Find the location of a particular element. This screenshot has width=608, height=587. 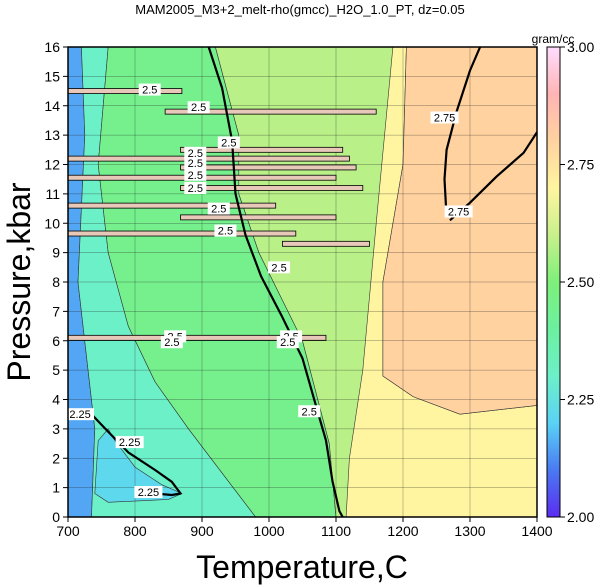

y-tick-label: 11 is located at coordinates (52, 194).